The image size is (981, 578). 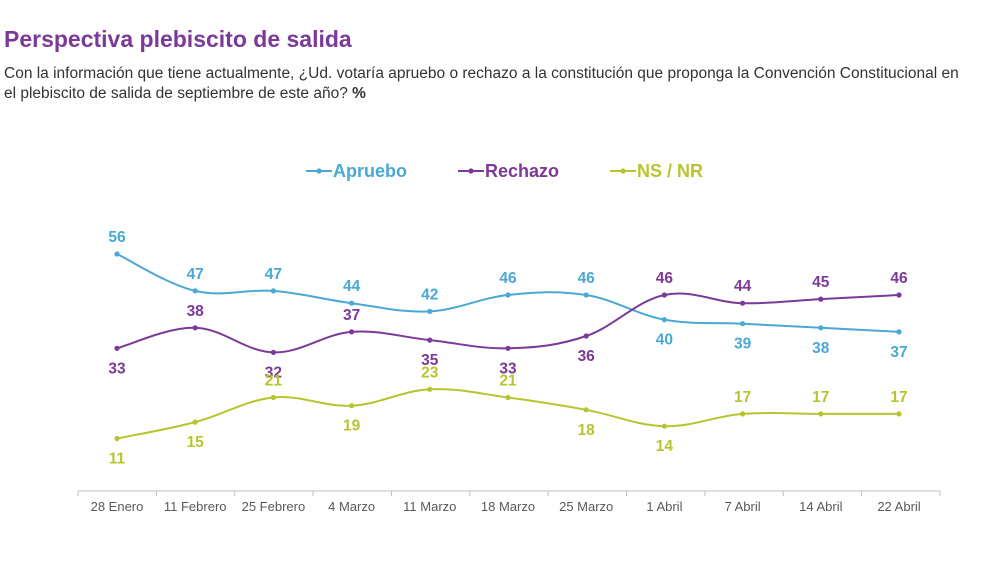 I want to click on data-label-rechazo: 37, so click(x=351, y=315).